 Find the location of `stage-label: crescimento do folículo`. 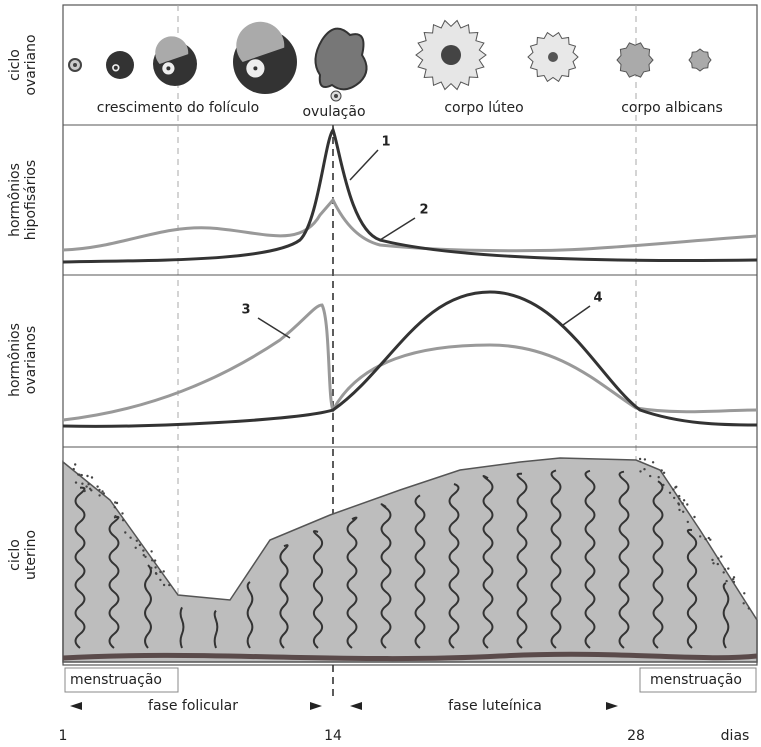

stage-label: crescimento do folículo is located at coordinates (178, 108).